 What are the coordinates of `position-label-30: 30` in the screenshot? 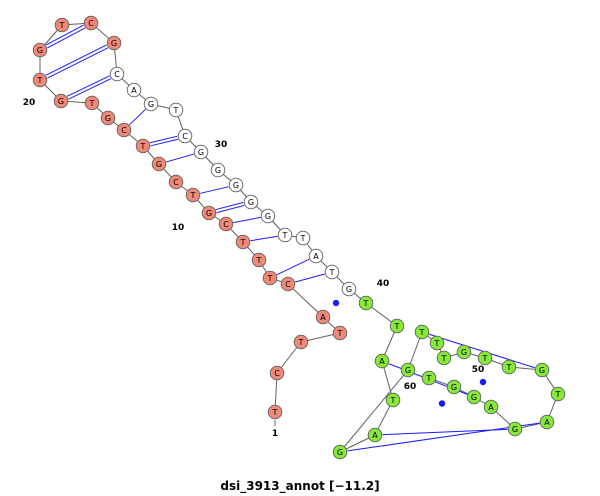 It's located at (221, 145).